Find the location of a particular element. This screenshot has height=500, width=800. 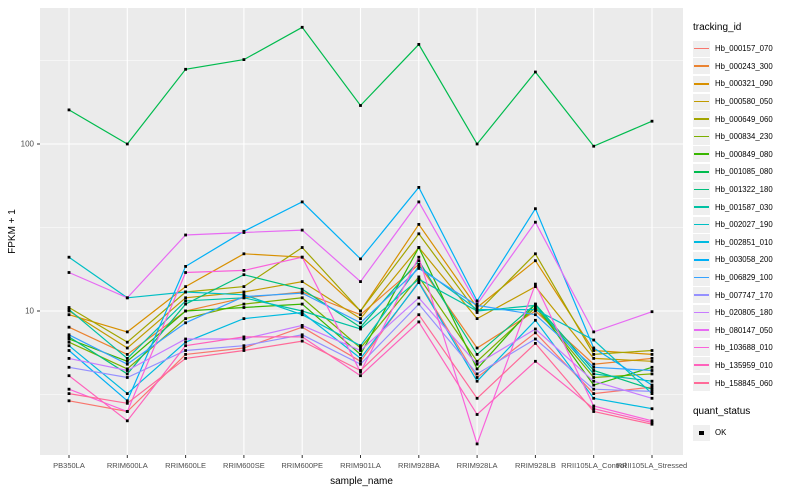

legend-item-Hb_103688_010: Hb_103688_010 is located at coordinates (746, 348).